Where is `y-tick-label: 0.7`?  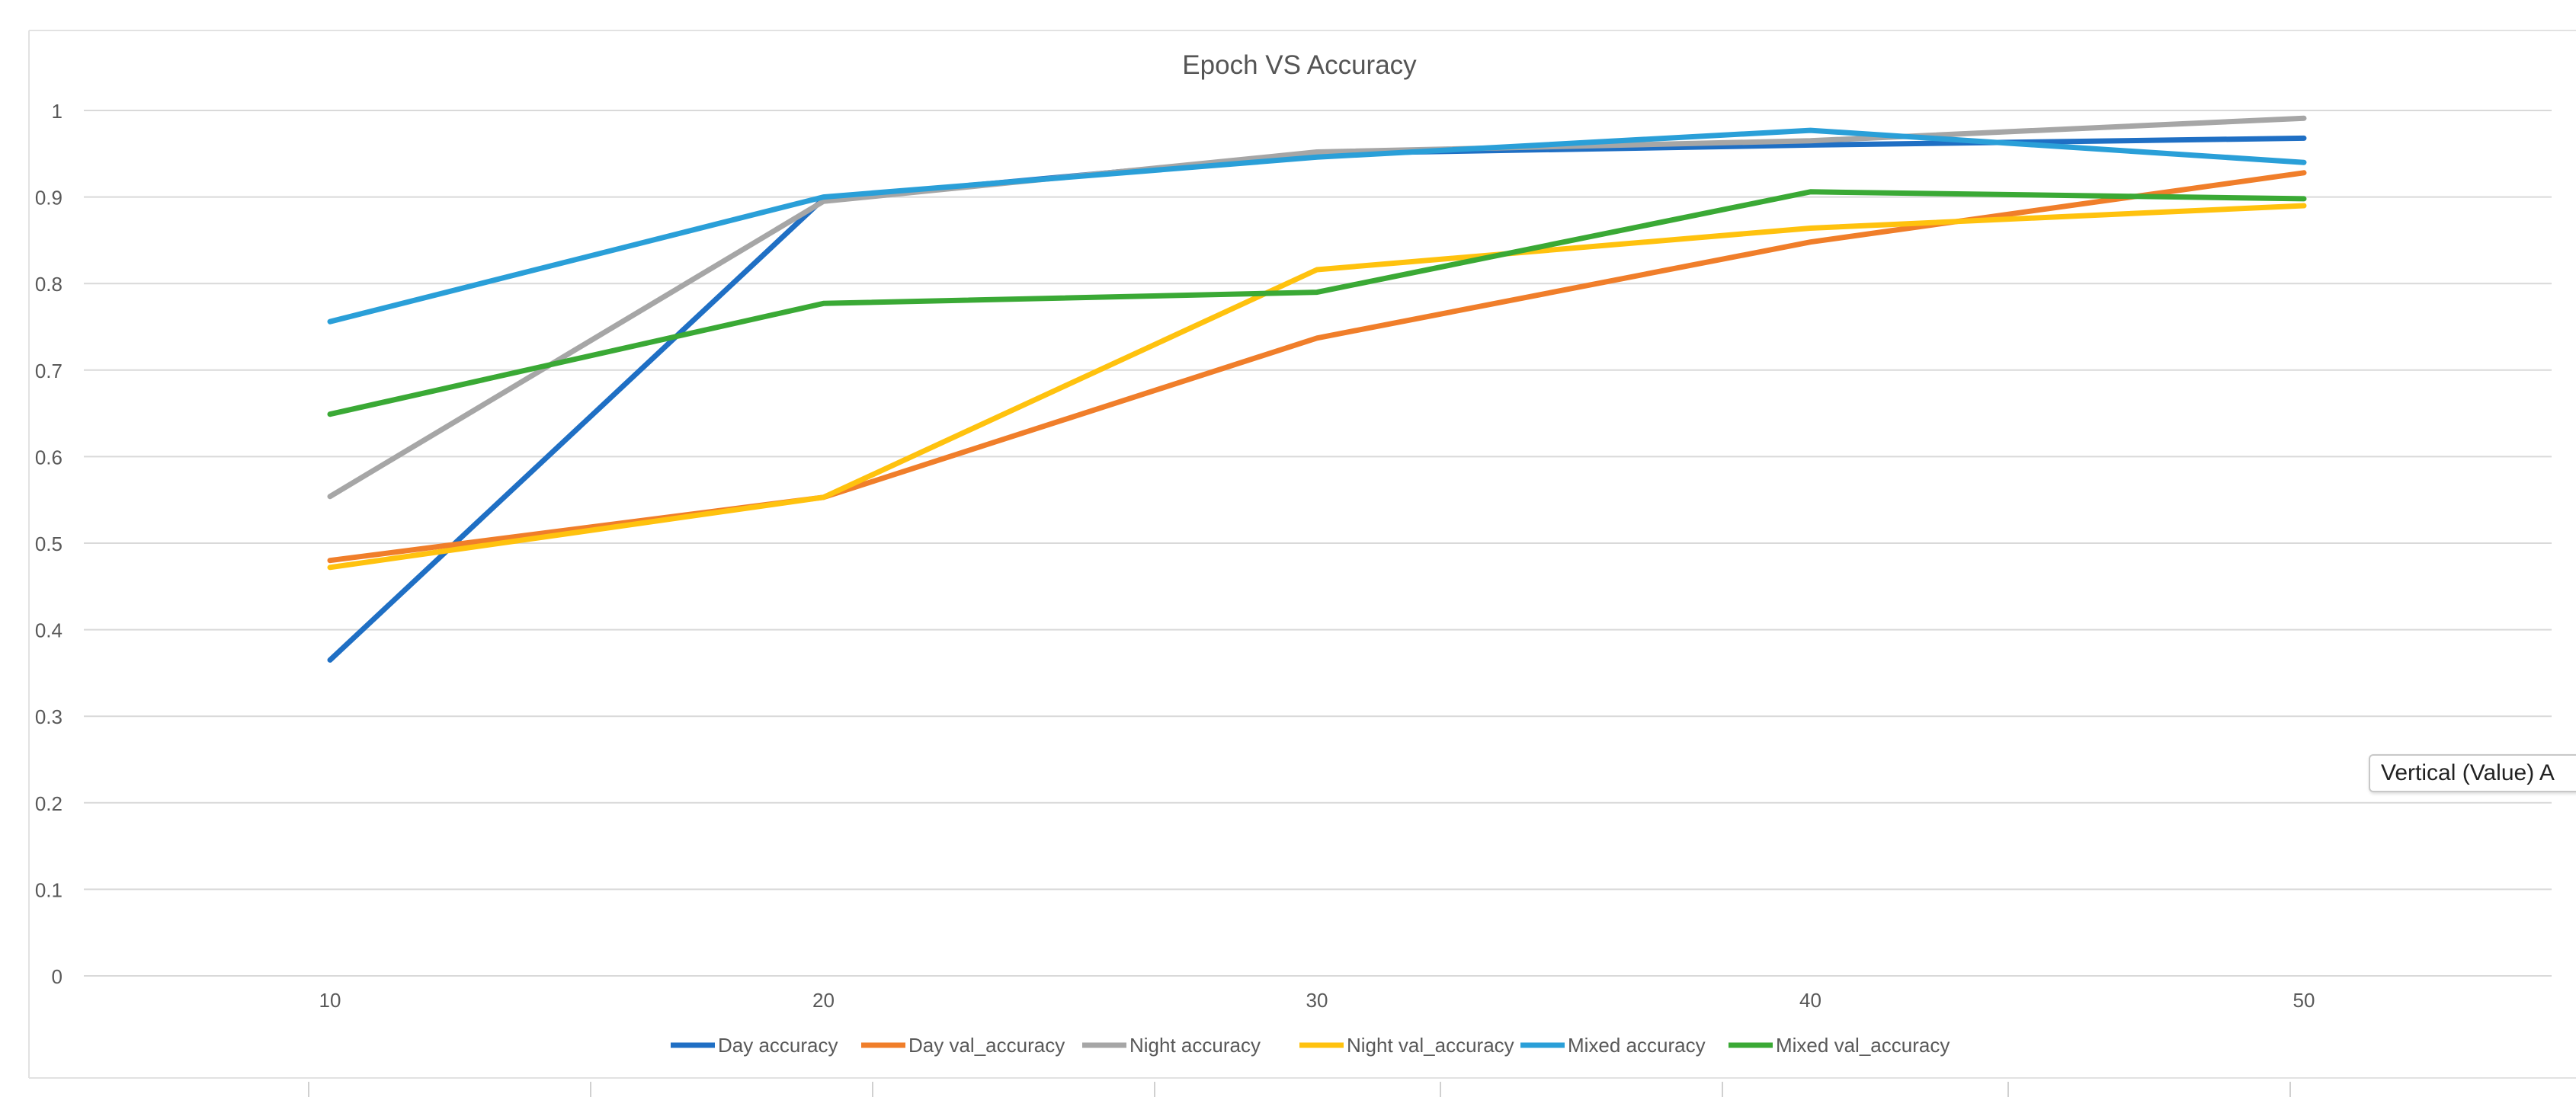 y-tick-label: 0.7 is located at coordinates (48, 371).